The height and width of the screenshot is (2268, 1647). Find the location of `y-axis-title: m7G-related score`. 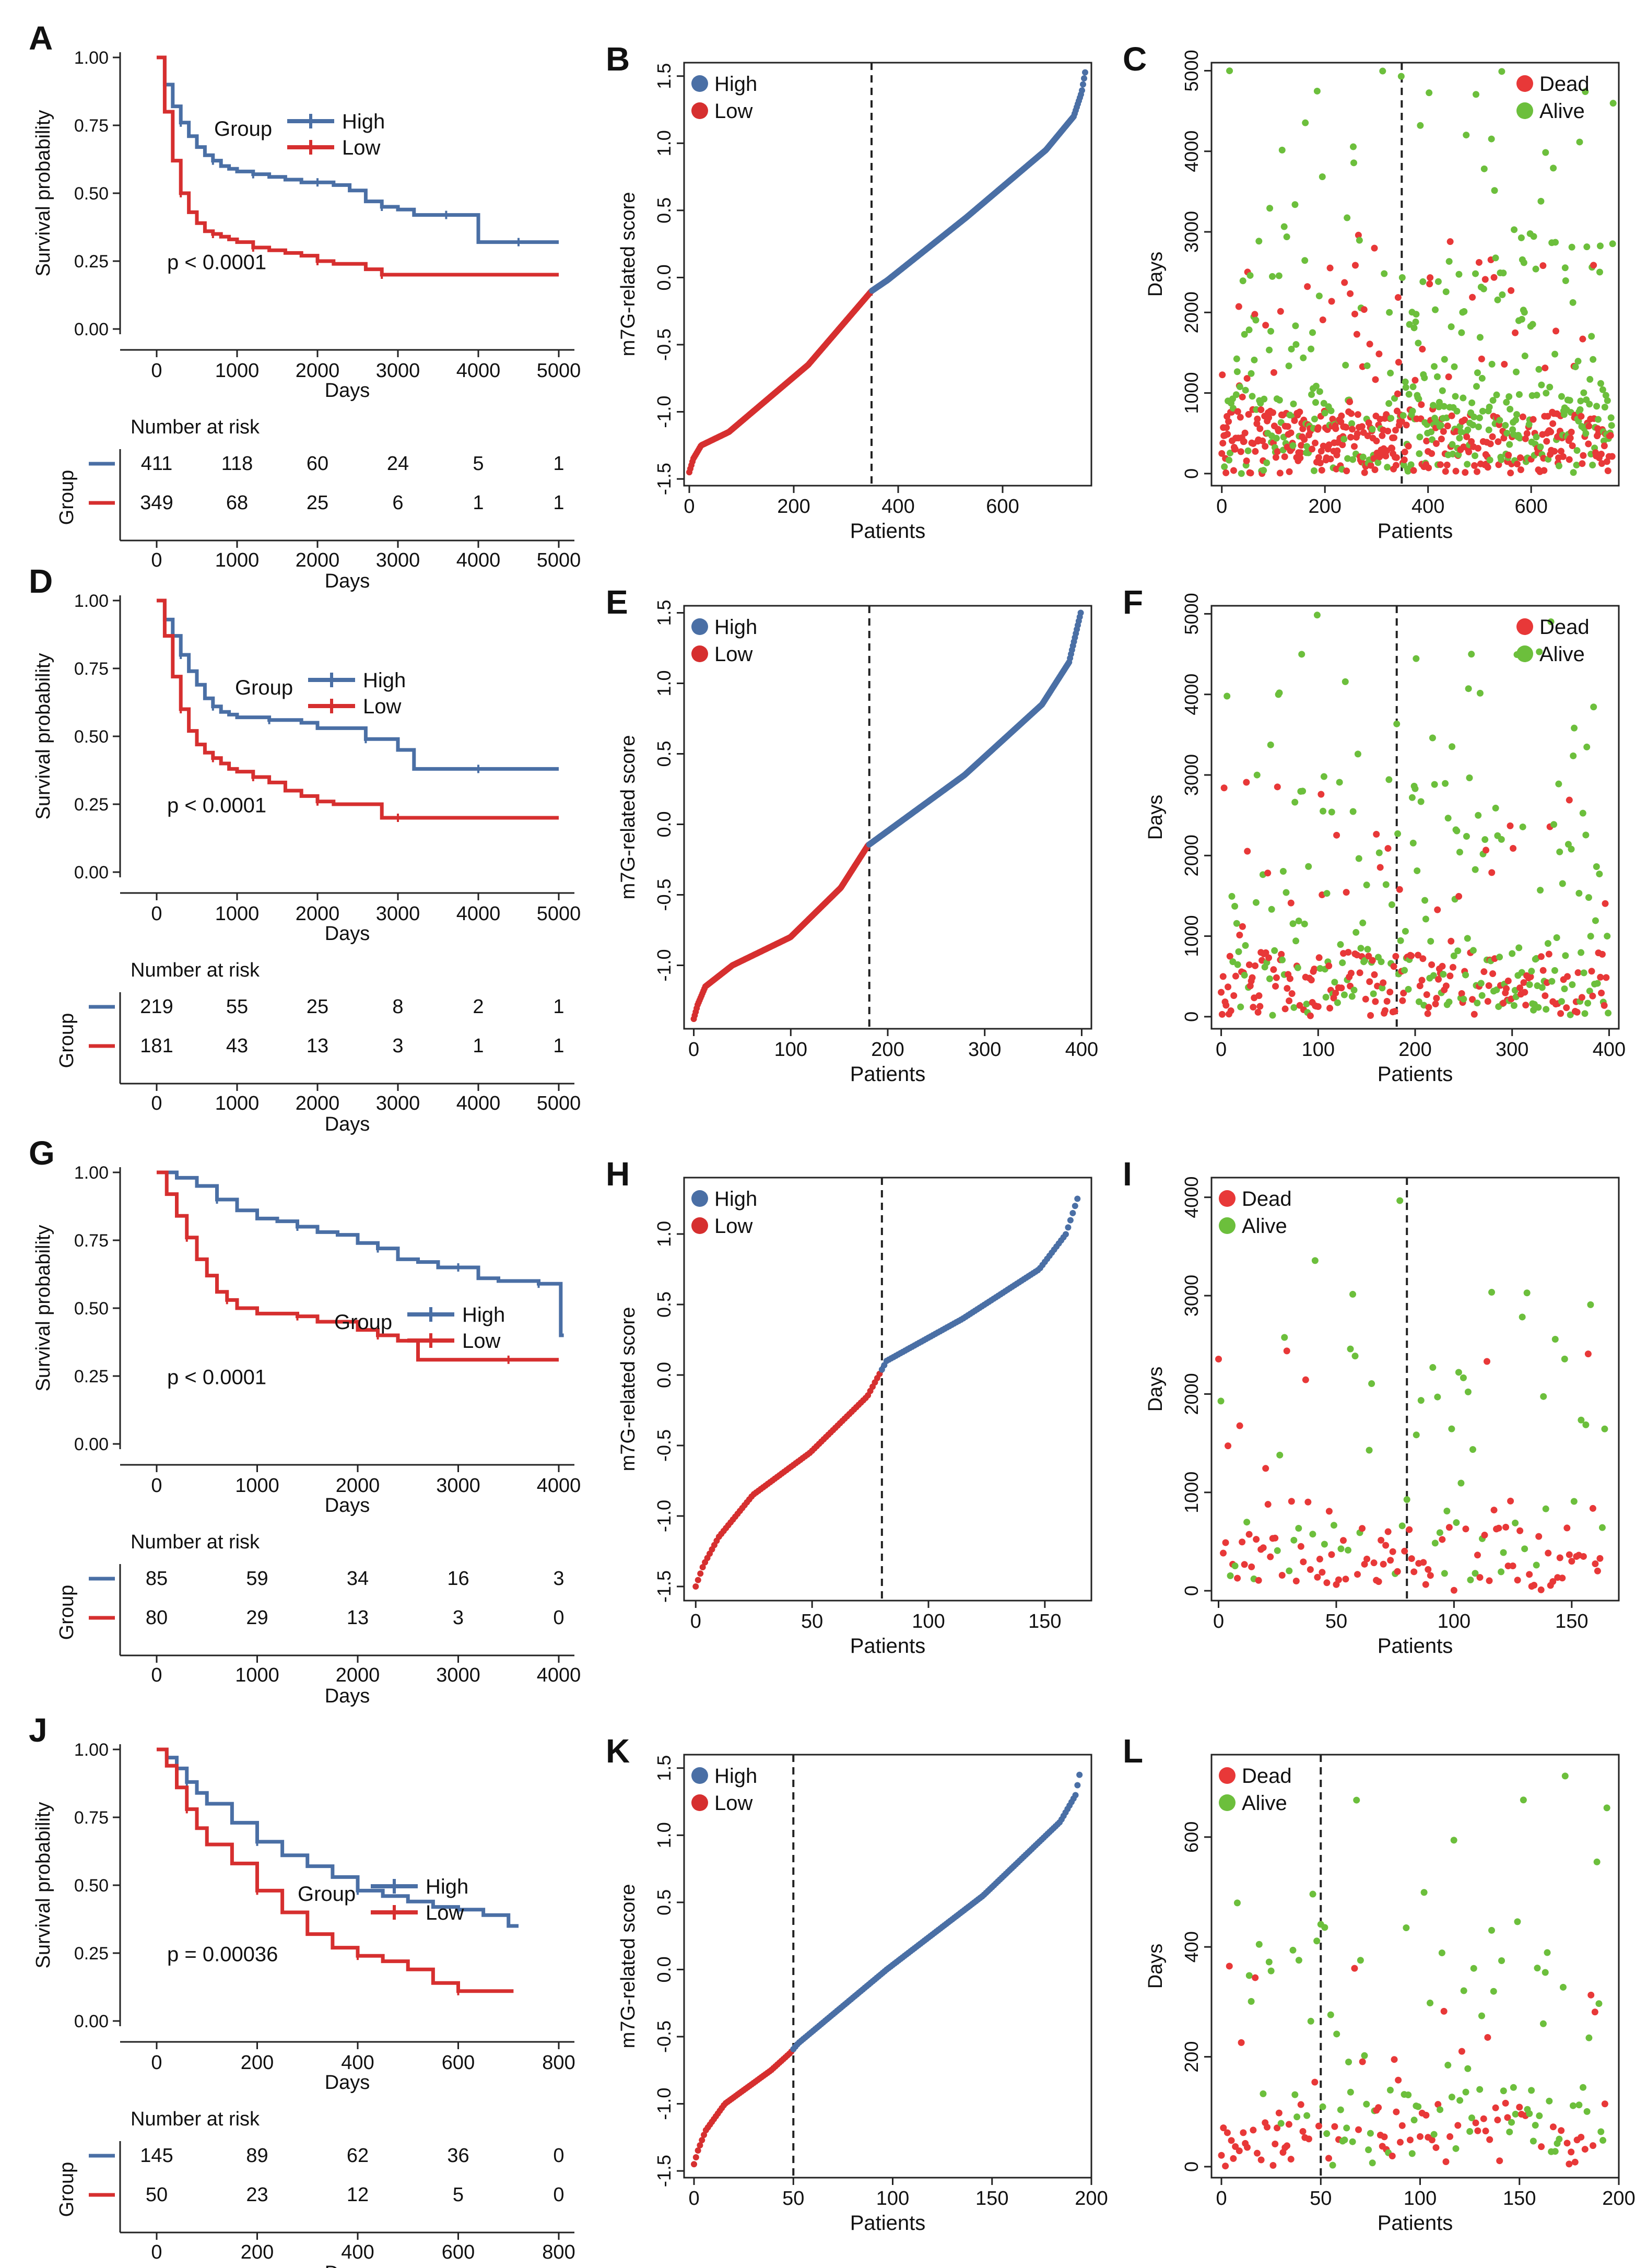

y-axis-title: m7G-related score is located at coordinates (628, 1966).